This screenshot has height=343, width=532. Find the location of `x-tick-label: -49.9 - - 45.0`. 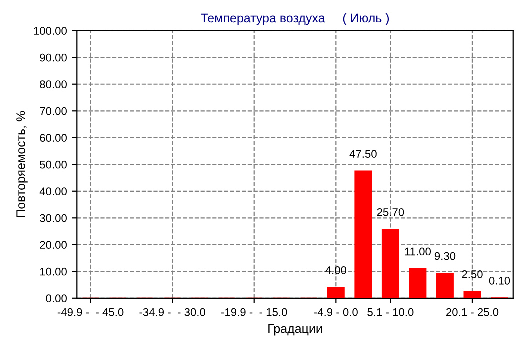

x-tick-label: -49.9 - - 45.0 is located at coordinates (91, 312).